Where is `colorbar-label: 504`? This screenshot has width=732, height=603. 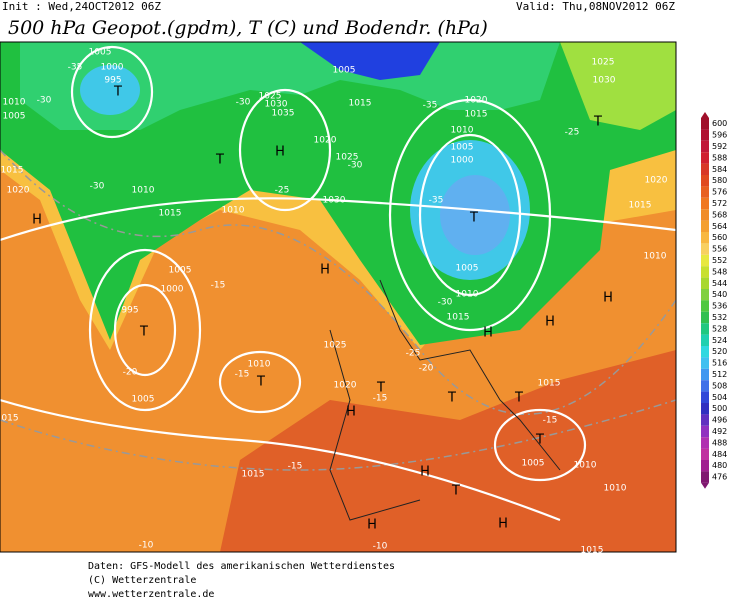 colorbar-label: 504 is located at coordinates (719, 397).